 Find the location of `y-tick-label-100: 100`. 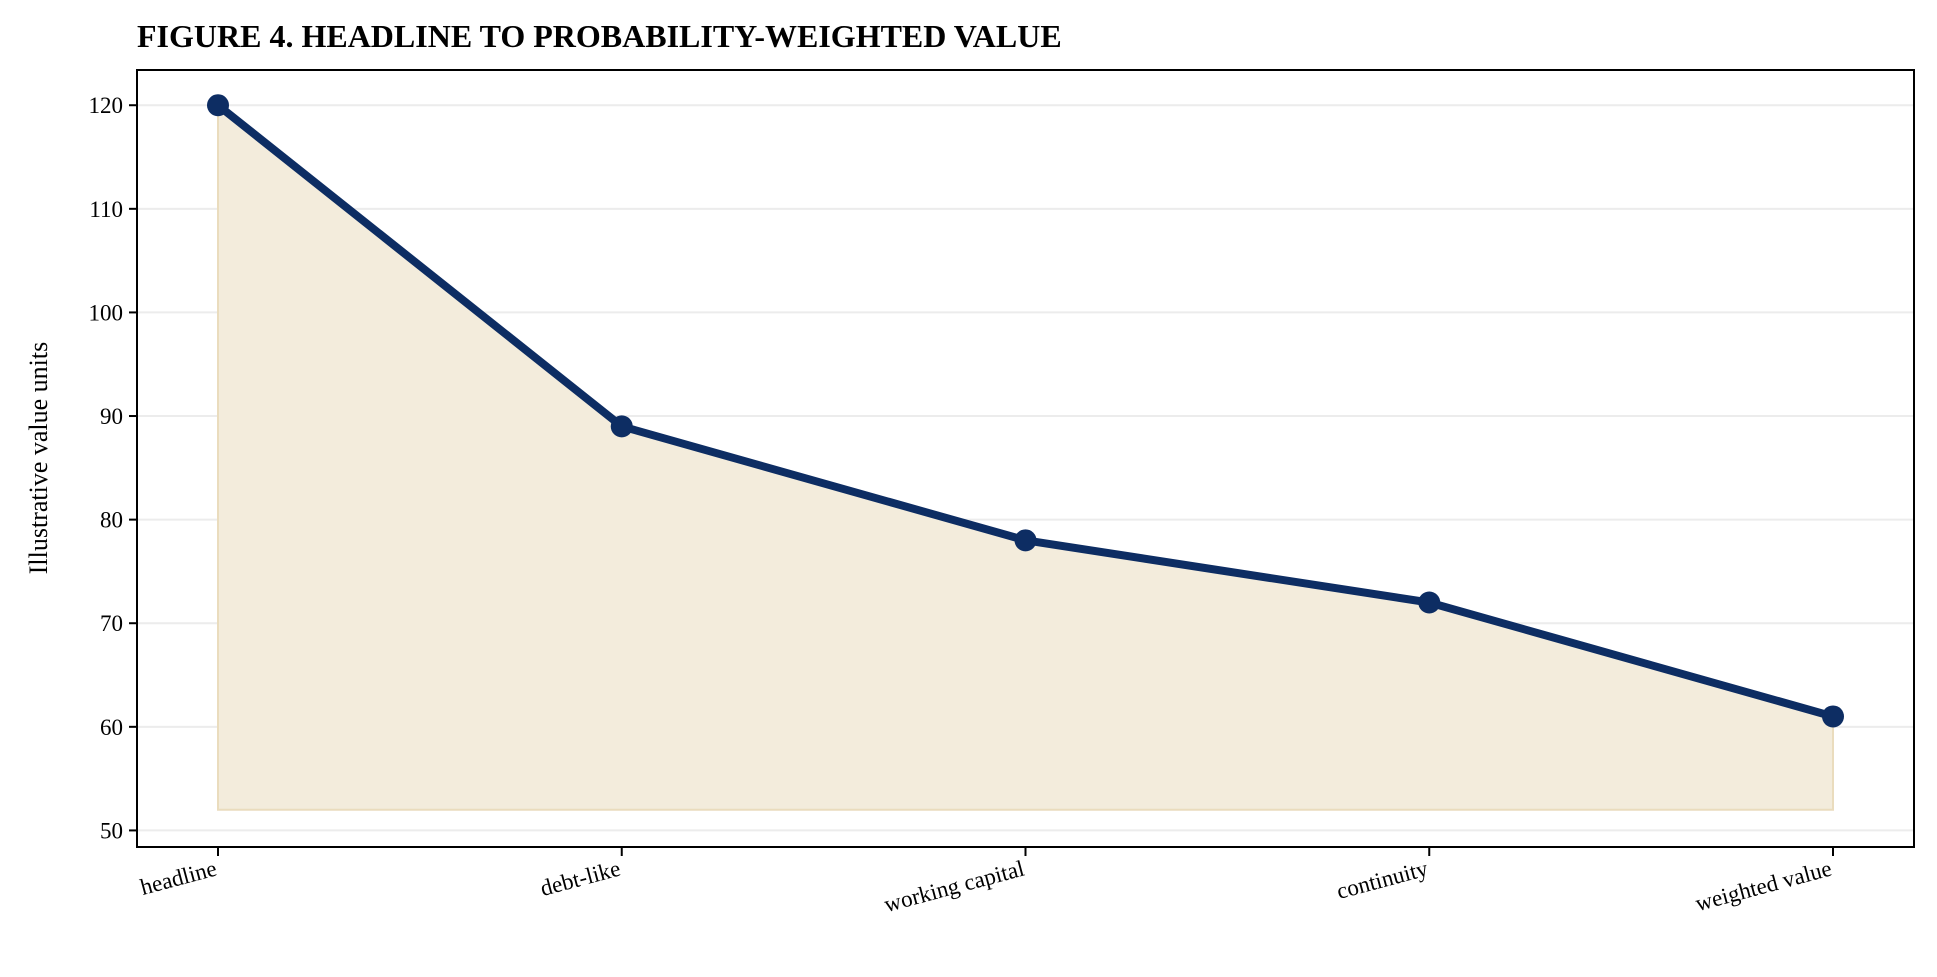

y-tick-label-100: 100 is located at coordinates (106, 312).